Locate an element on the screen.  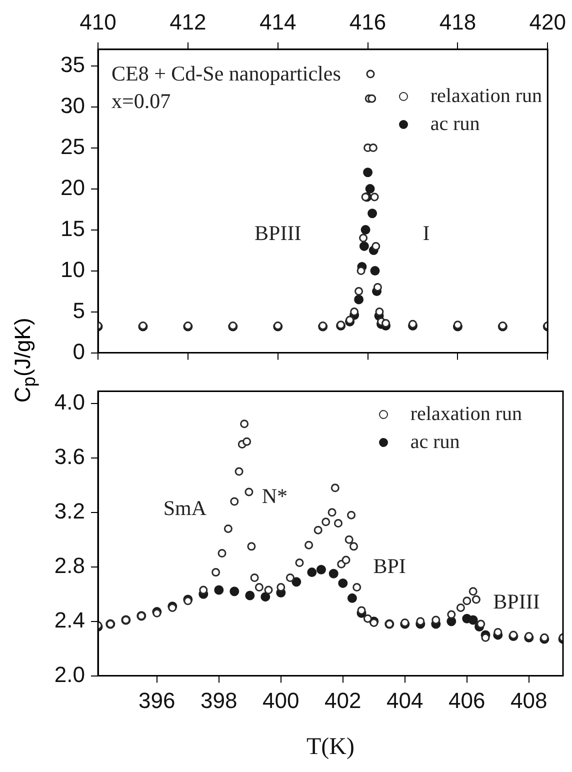
x-tick-label: 410 is located at coordinates (98, 21).